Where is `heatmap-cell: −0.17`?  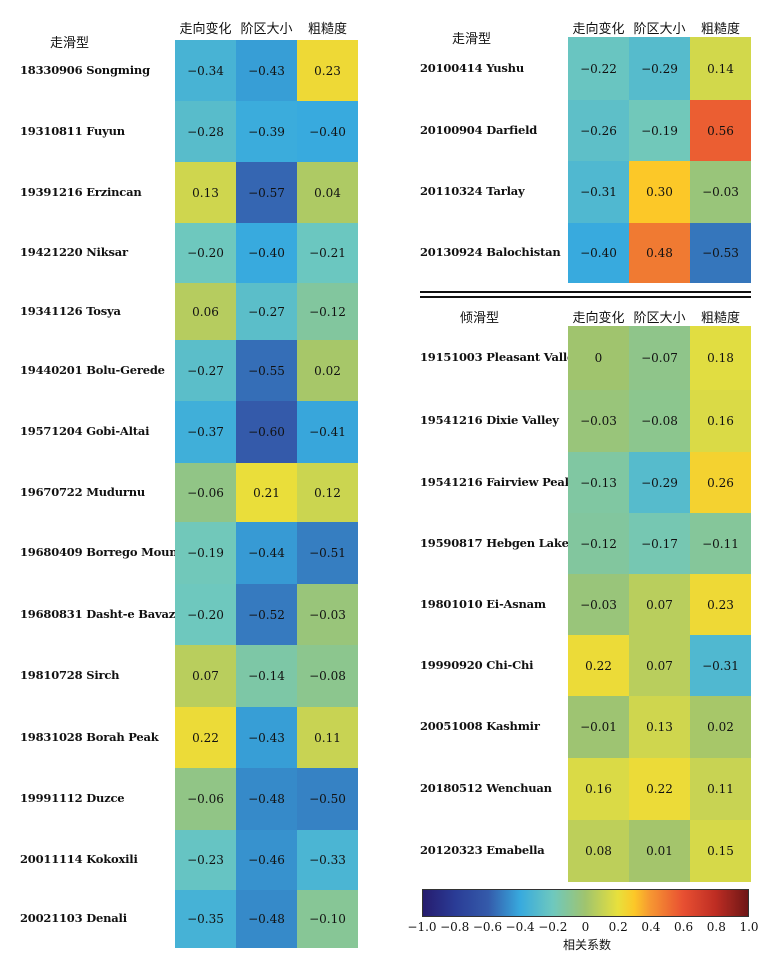
heatmap-cell: −0.17 is located at coordinates (659, 543).